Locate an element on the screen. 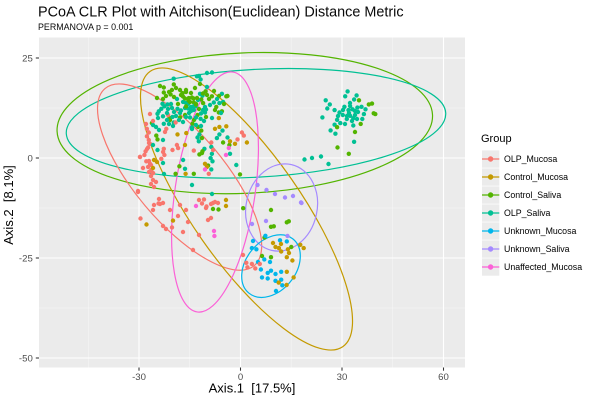 The image size is (600, 400). svg-text: Unknown_Saliva is located at coordinates (537, 249).